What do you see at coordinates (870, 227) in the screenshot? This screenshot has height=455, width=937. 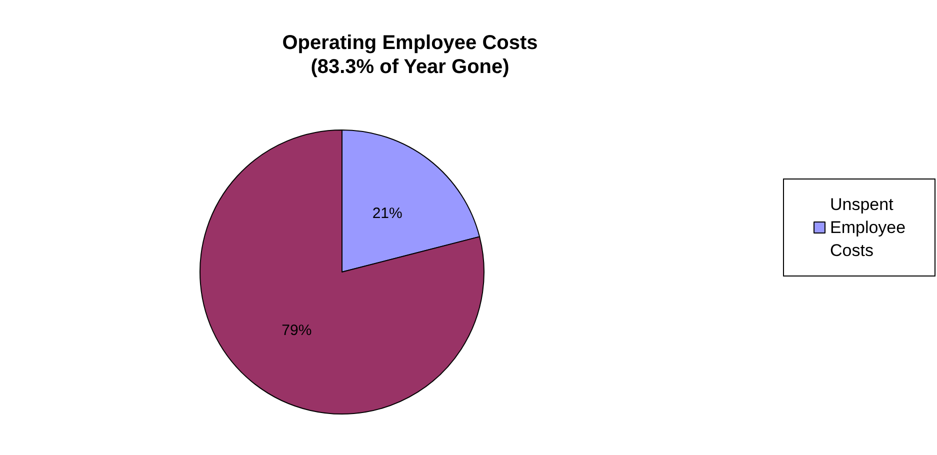 I see `legend-label: Unspent Employee Costs` at bounding box center [870, 227].